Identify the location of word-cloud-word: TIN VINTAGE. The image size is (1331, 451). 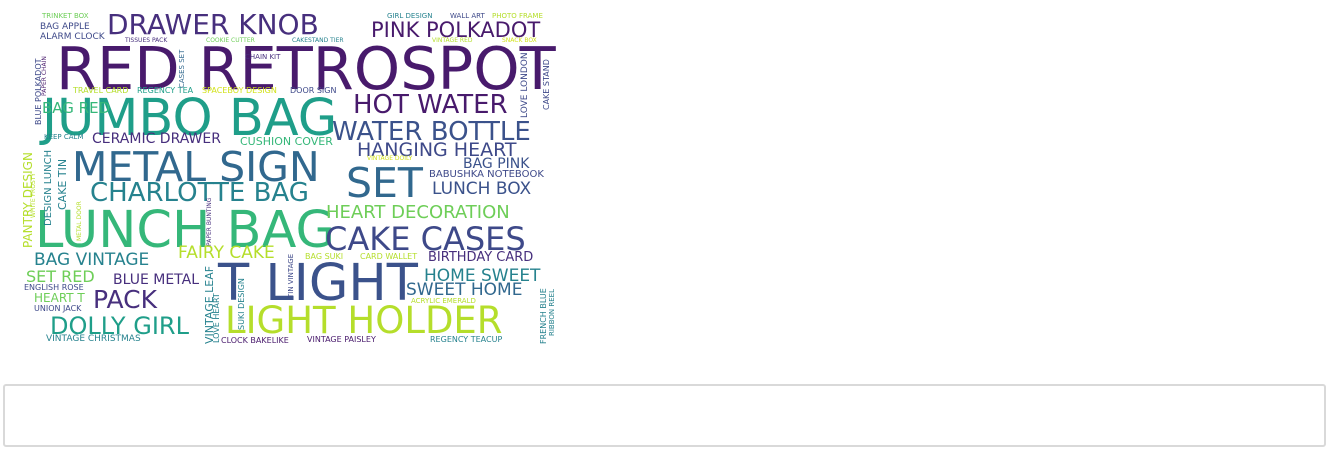
(291, 275).